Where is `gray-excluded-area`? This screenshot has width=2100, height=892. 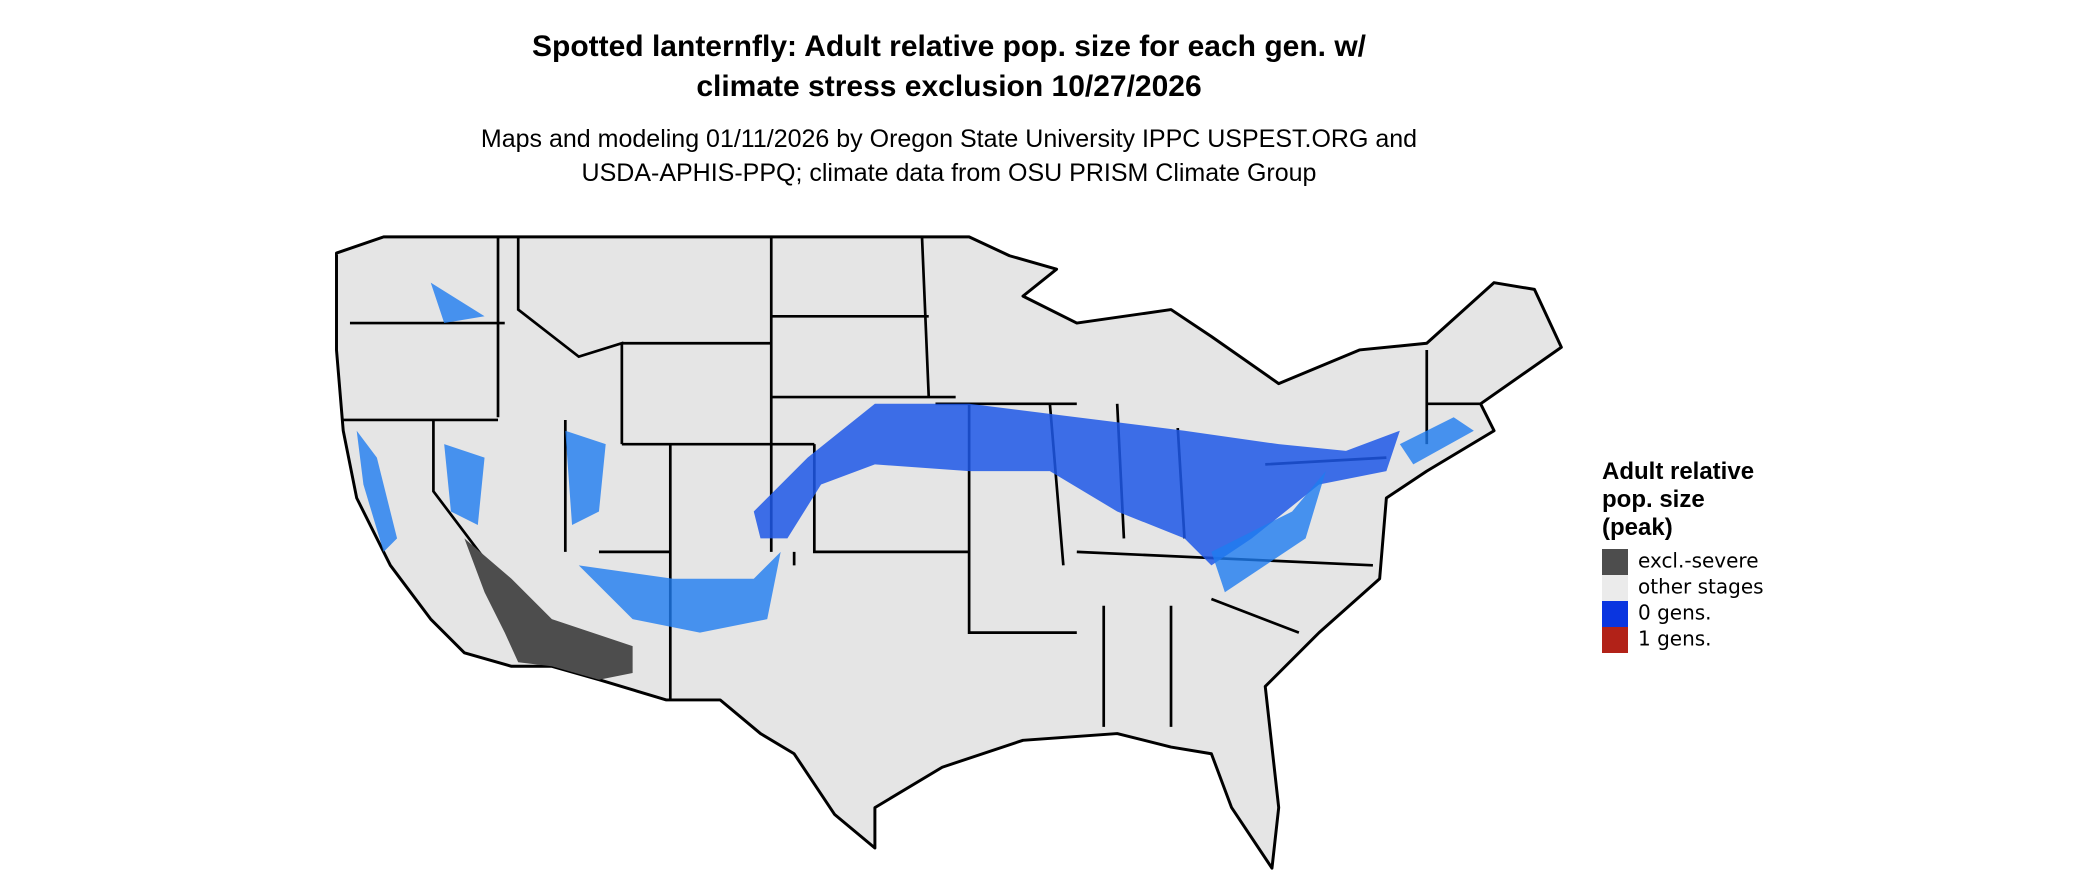 gray-excluded-area is located at coordinates (548, 609).